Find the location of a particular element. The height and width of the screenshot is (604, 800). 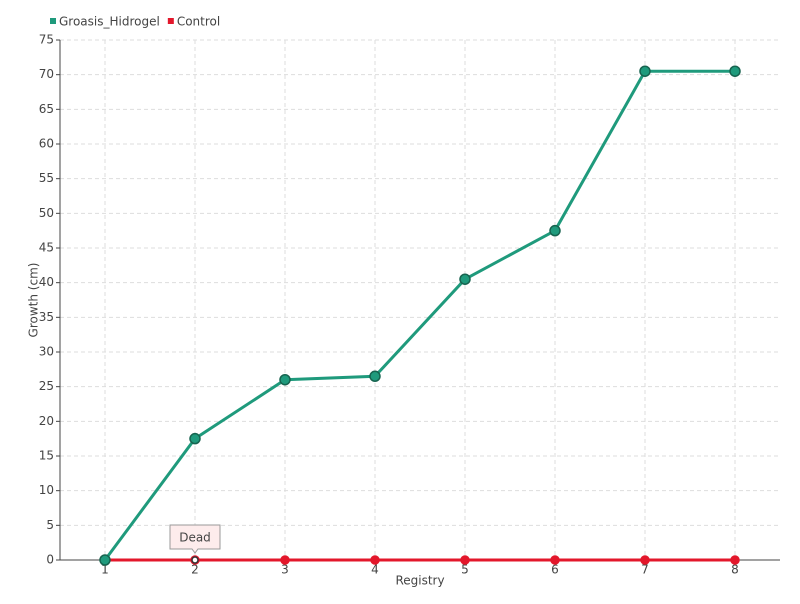

x-tick-label: 4 is located at coordinates (375, 570).